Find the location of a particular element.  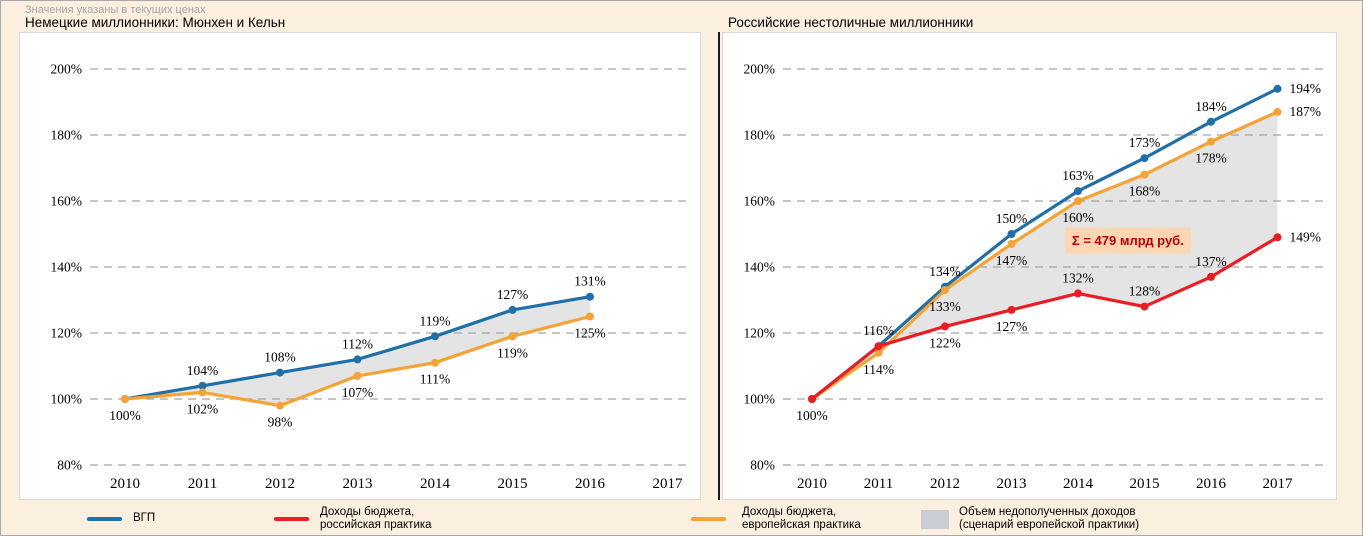

data-label: 133% is located at coordinates (945, 306).